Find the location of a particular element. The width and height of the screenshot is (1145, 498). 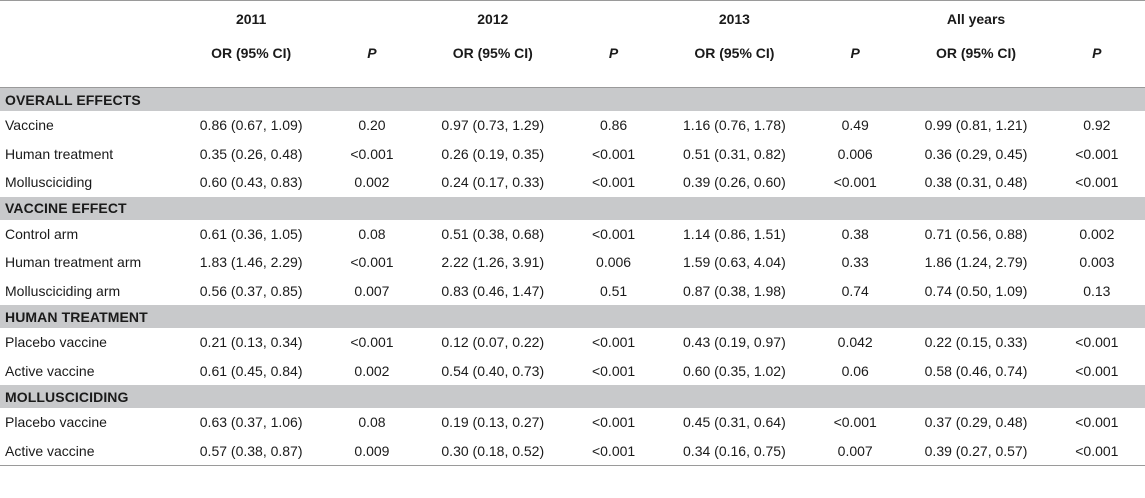

or-ci-cell: 0.74 (0.50, 1.09) is located at coordinates (976, 290).